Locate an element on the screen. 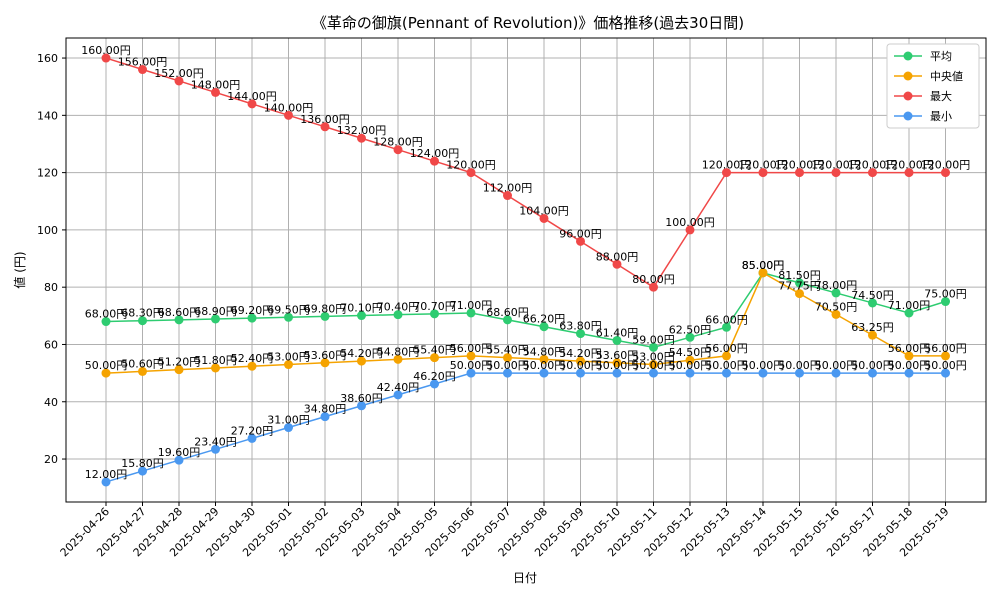 This screenshot has height=600, width=1000. data-label: 68.30円 is located at coordinates (142, 313).